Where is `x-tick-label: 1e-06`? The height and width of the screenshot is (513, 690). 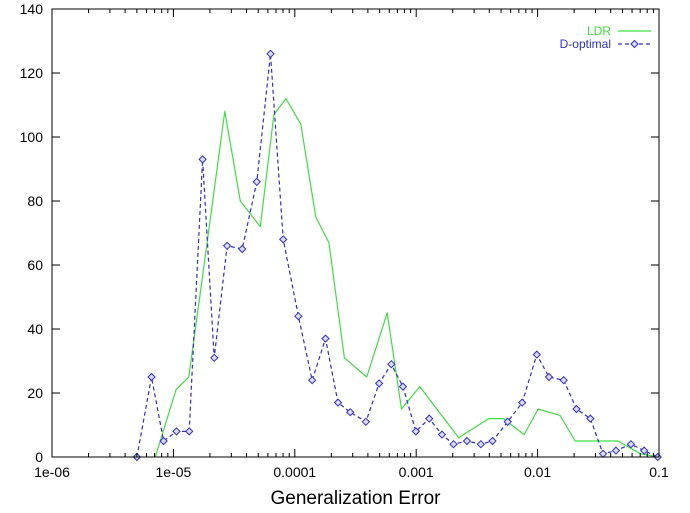
x-tick-label: 1e-06 is located at coordinates (52, 472).